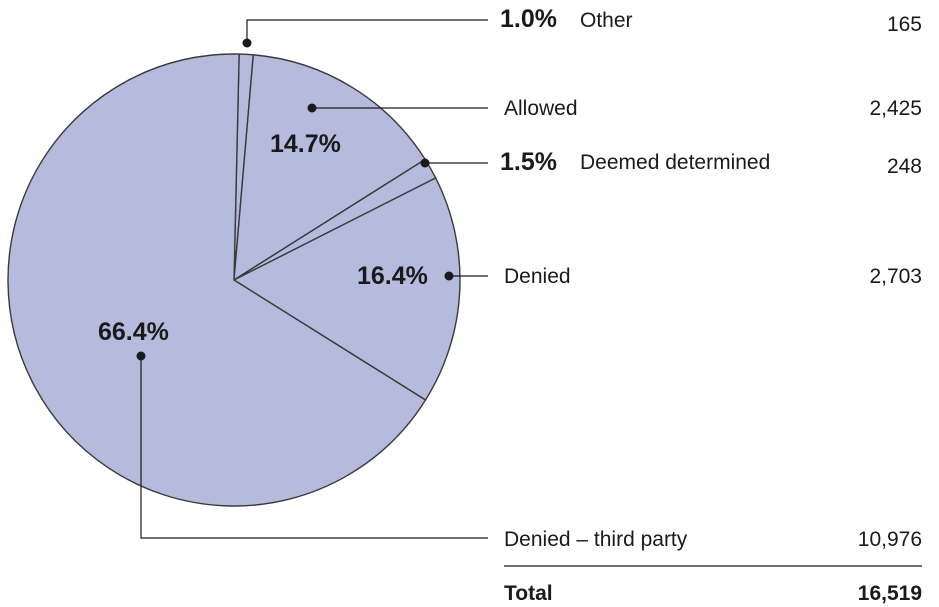  Describe the element at coordinates (247, 43) in the screenshot. I see `leader-dot-other` at that location.